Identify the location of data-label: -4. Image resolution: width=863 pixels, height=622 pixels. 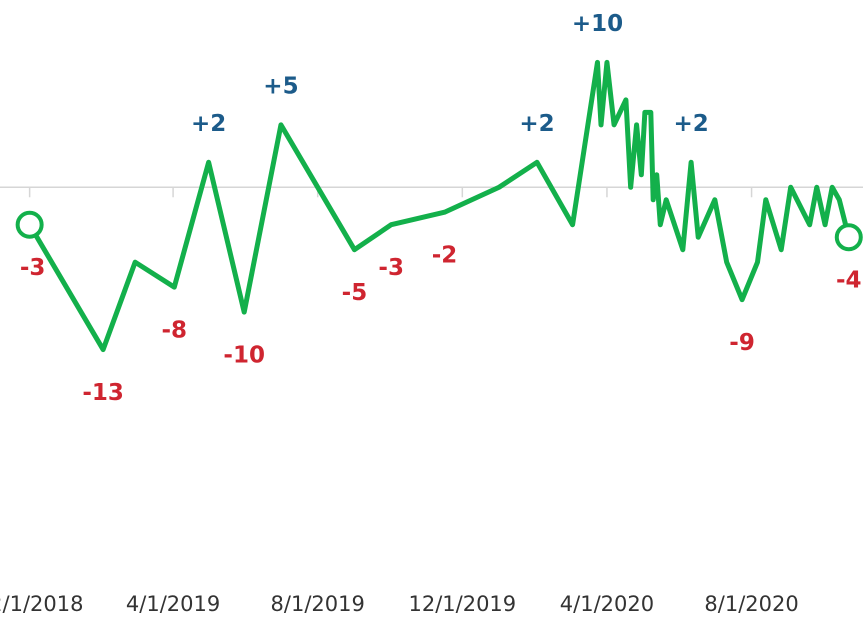
(849, 281).